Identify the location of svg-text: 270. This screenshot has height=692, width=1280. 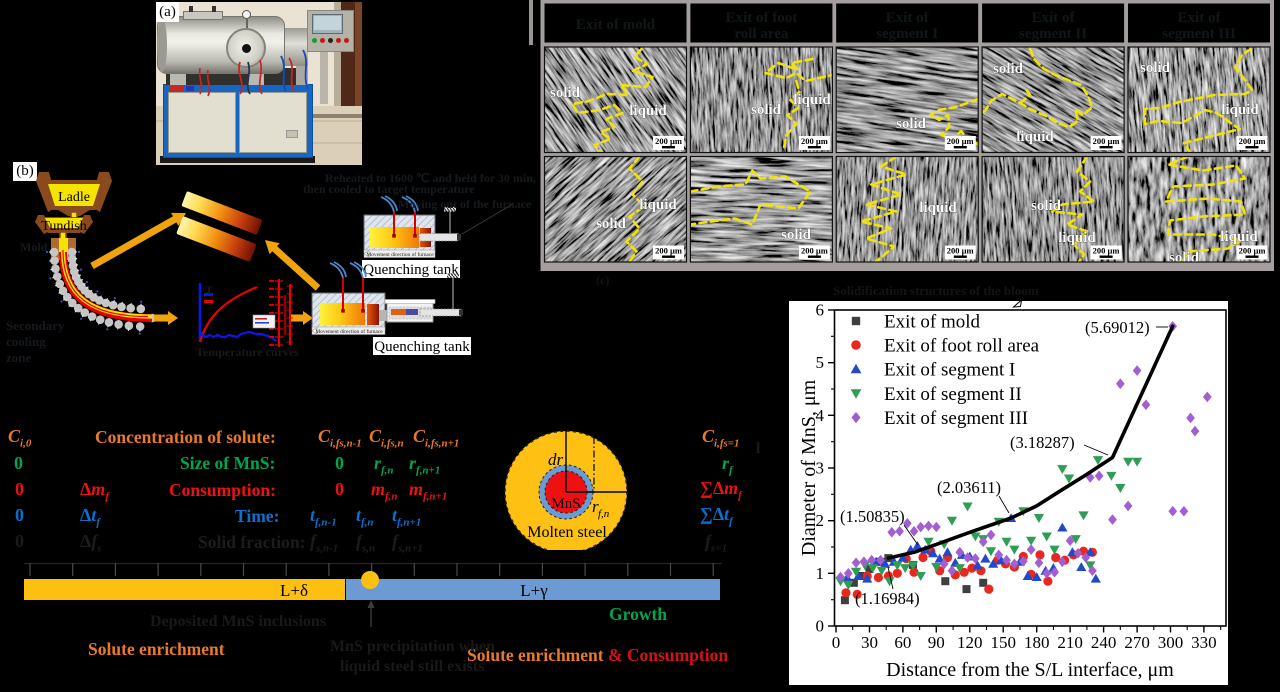
(1137, 642).